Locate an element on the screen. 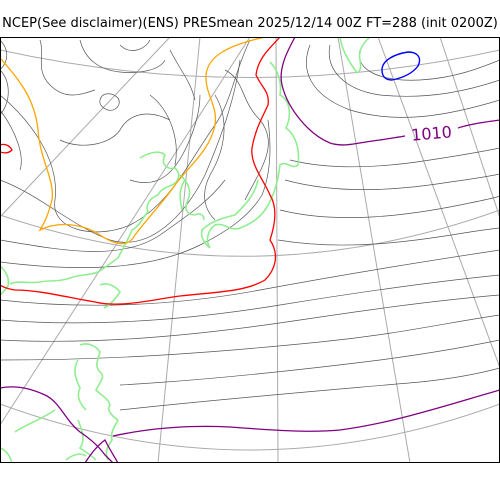  contour-label-1010: 1010 is located at coordinates (431, 133).